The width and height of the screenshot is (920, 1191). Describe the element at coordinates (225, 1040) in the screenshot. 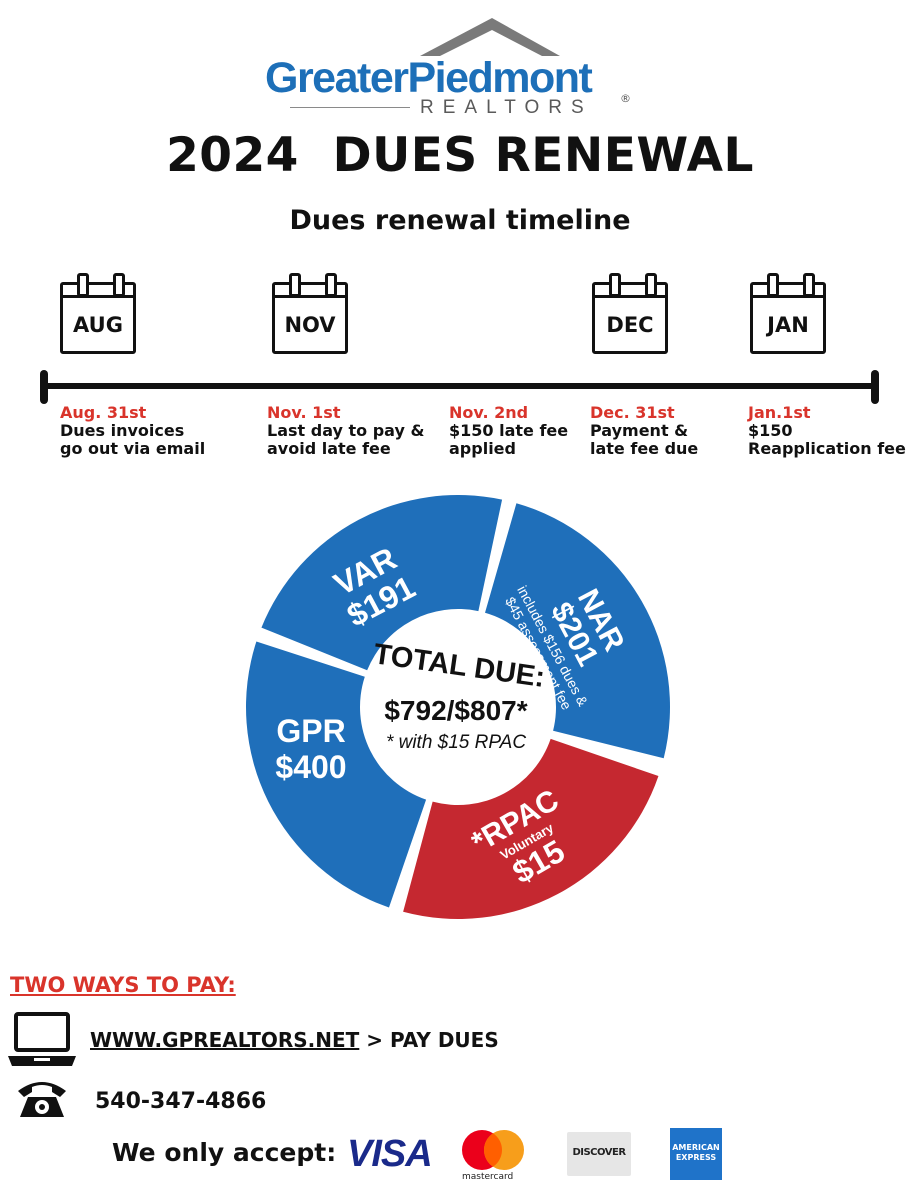

I see `pay-website-link: WWW.GPREALTORS.NET` at that location.